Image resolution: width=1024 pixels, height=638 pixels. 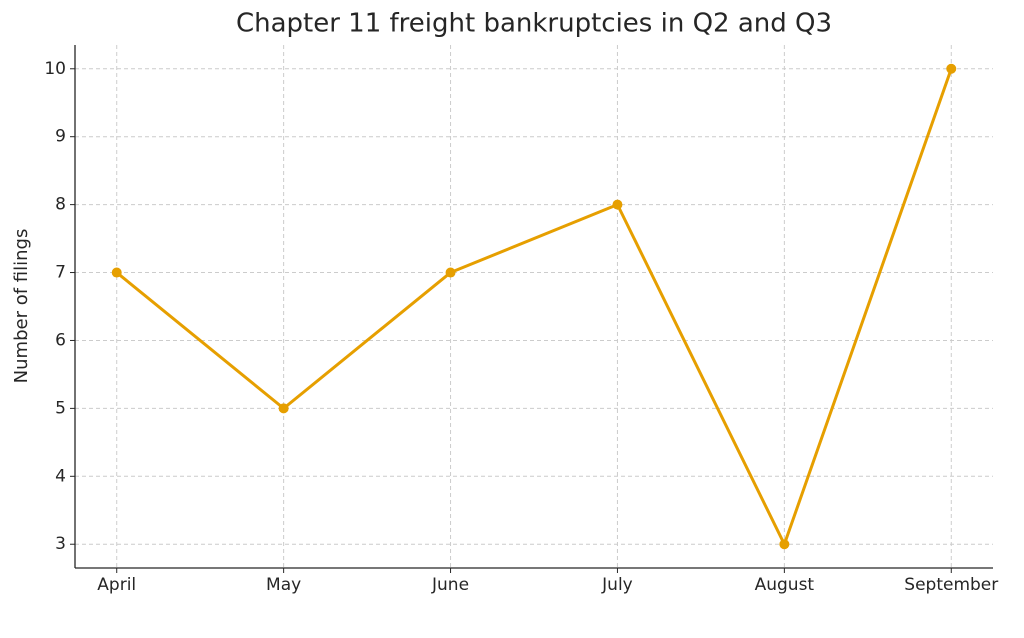 What do you see at coordinates (617, 585) in the screenshot?
I see `x-tick-label: July` at bounding box center [617, 585].